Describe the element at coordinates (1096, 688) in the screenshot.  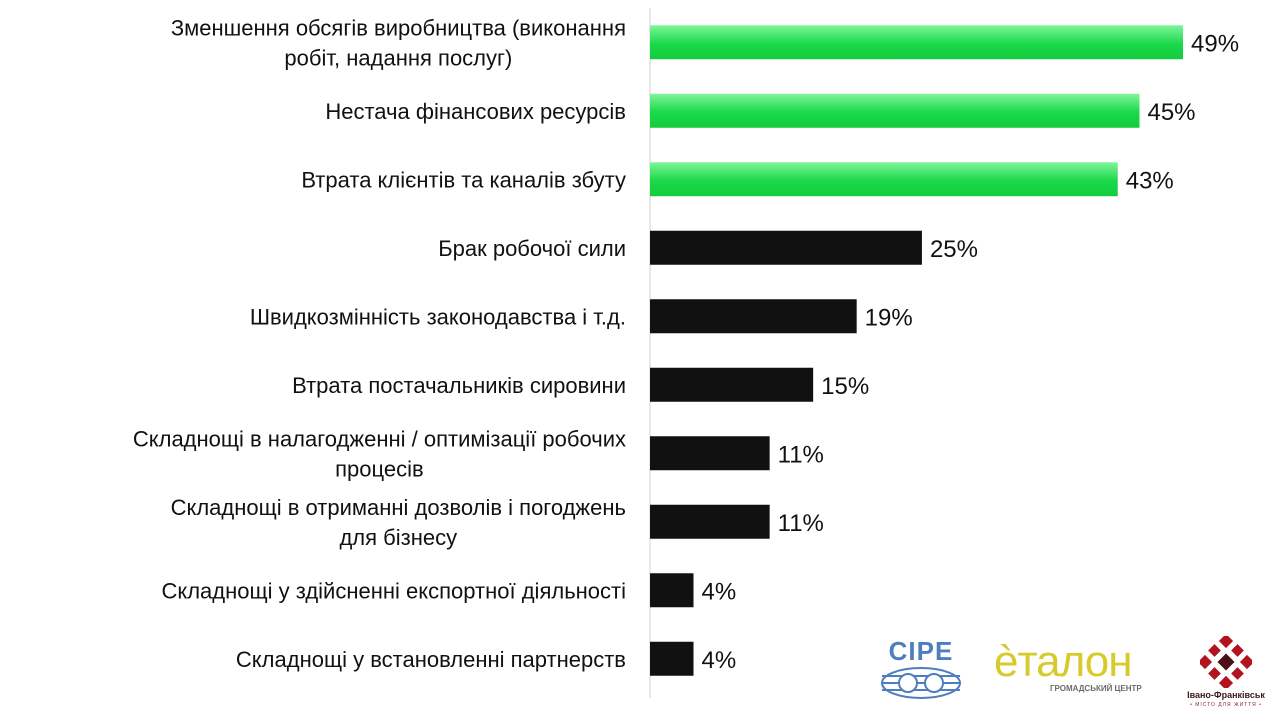
I see `etalon-logo-subtitle: ГРОМАДСЬКИЙ ЦЕНТР` at that location.